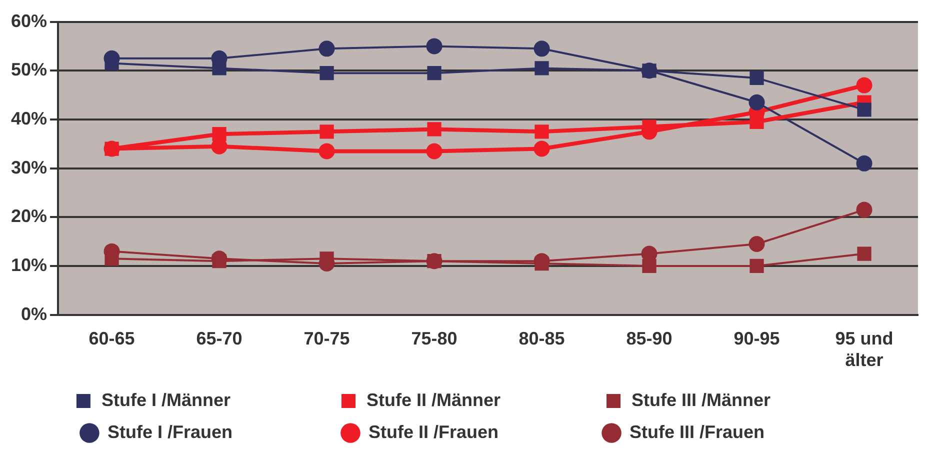  I want to click on legend-label: Stufe I /Frauen, so click(217, 432).